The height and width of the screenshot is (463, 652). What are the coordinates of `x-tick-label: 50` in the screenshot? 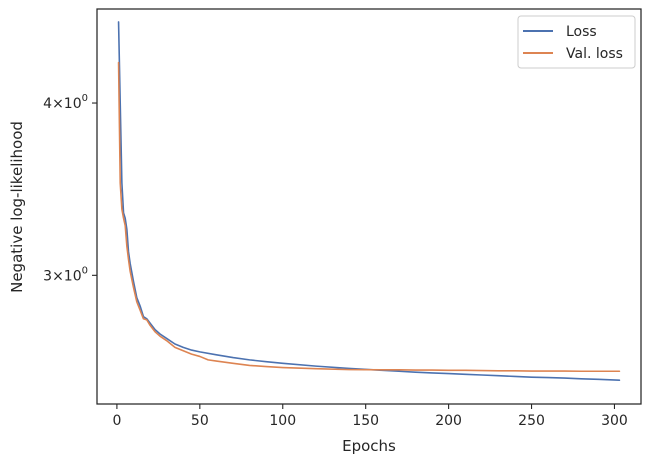 It's located at (200, 421).